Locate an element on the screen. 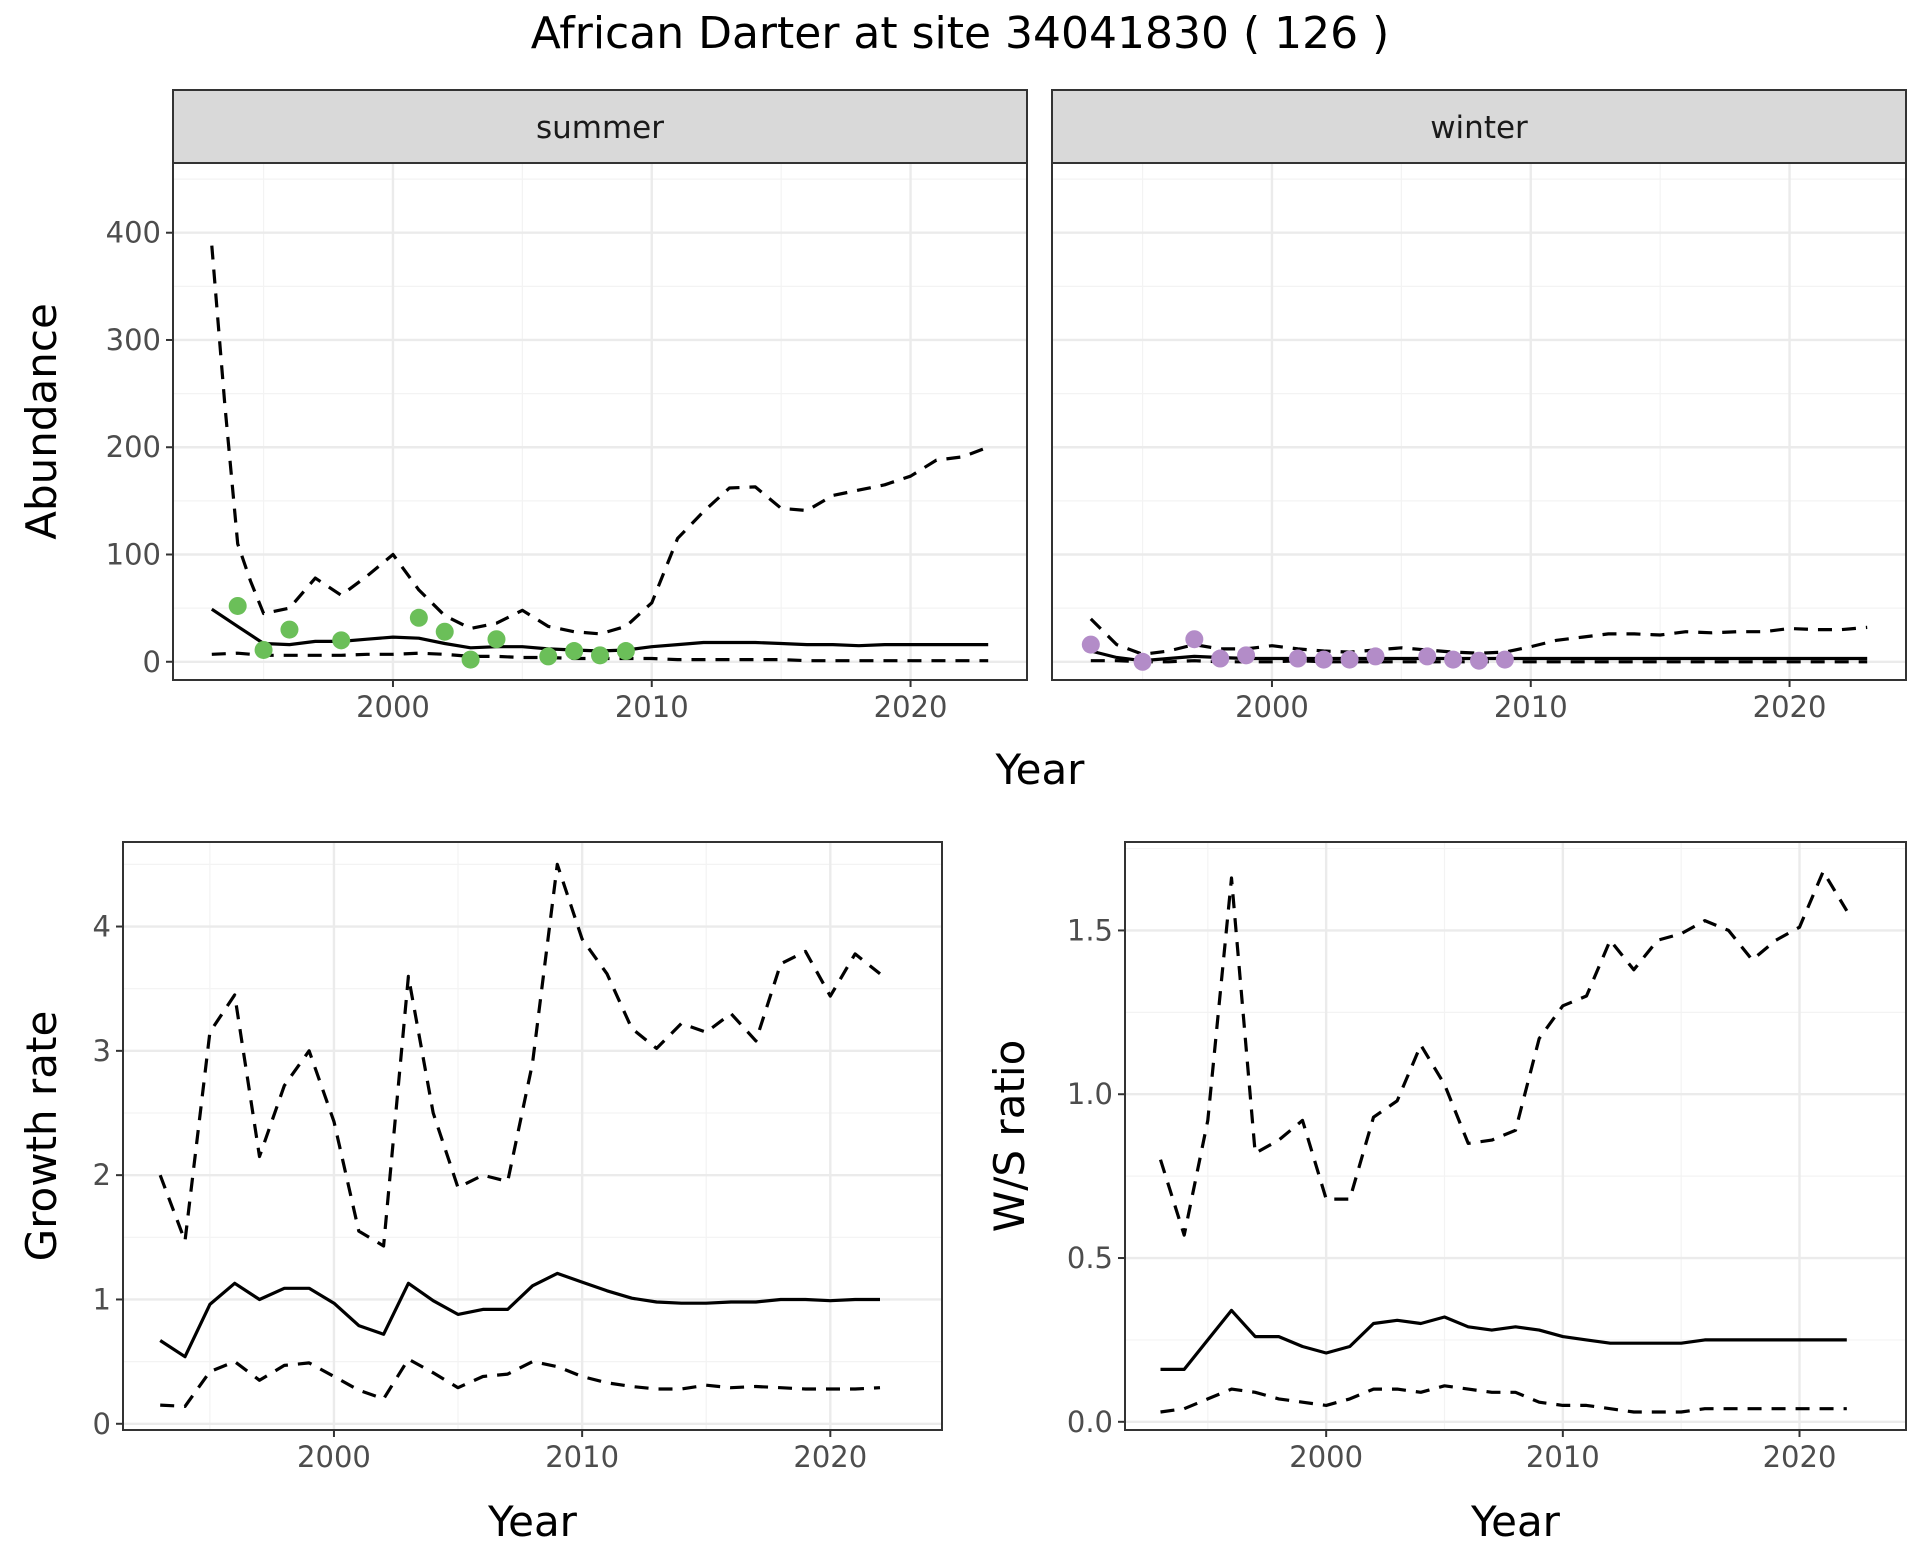 The image size is (1920, 1560). facet-summer-x-tick-label: 2010 is located at coordinates (652, 707).